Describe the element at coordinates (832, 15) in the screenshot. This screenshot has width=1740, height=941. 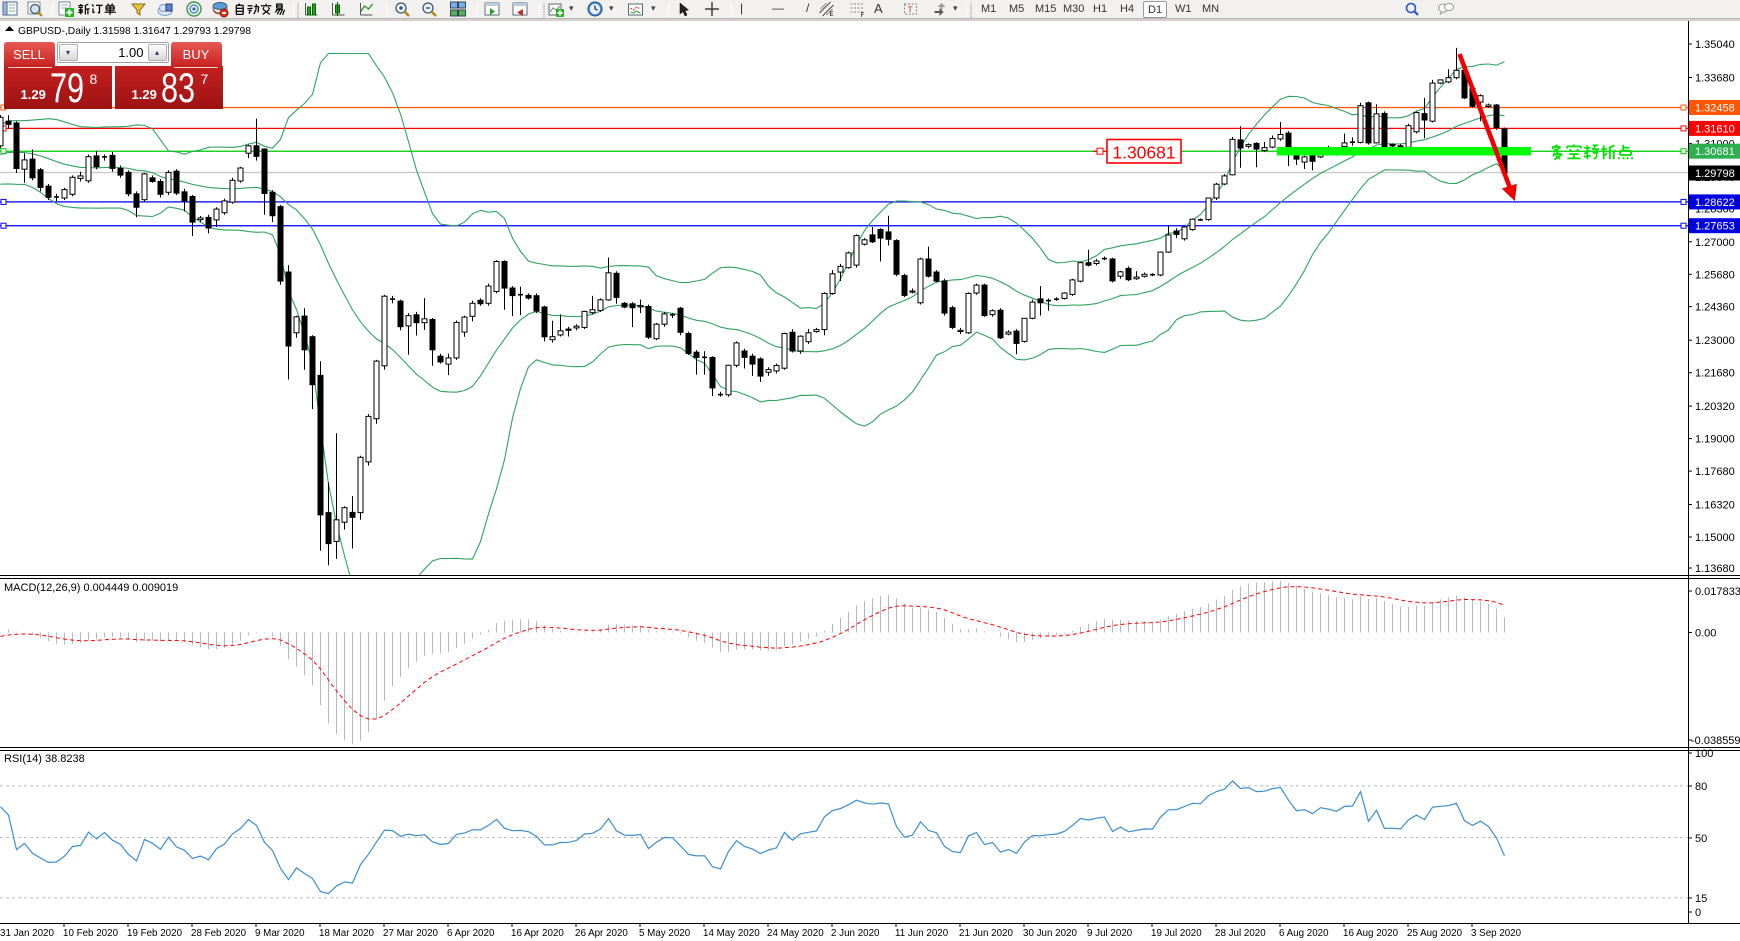
I see `svg-text: E` at that location.